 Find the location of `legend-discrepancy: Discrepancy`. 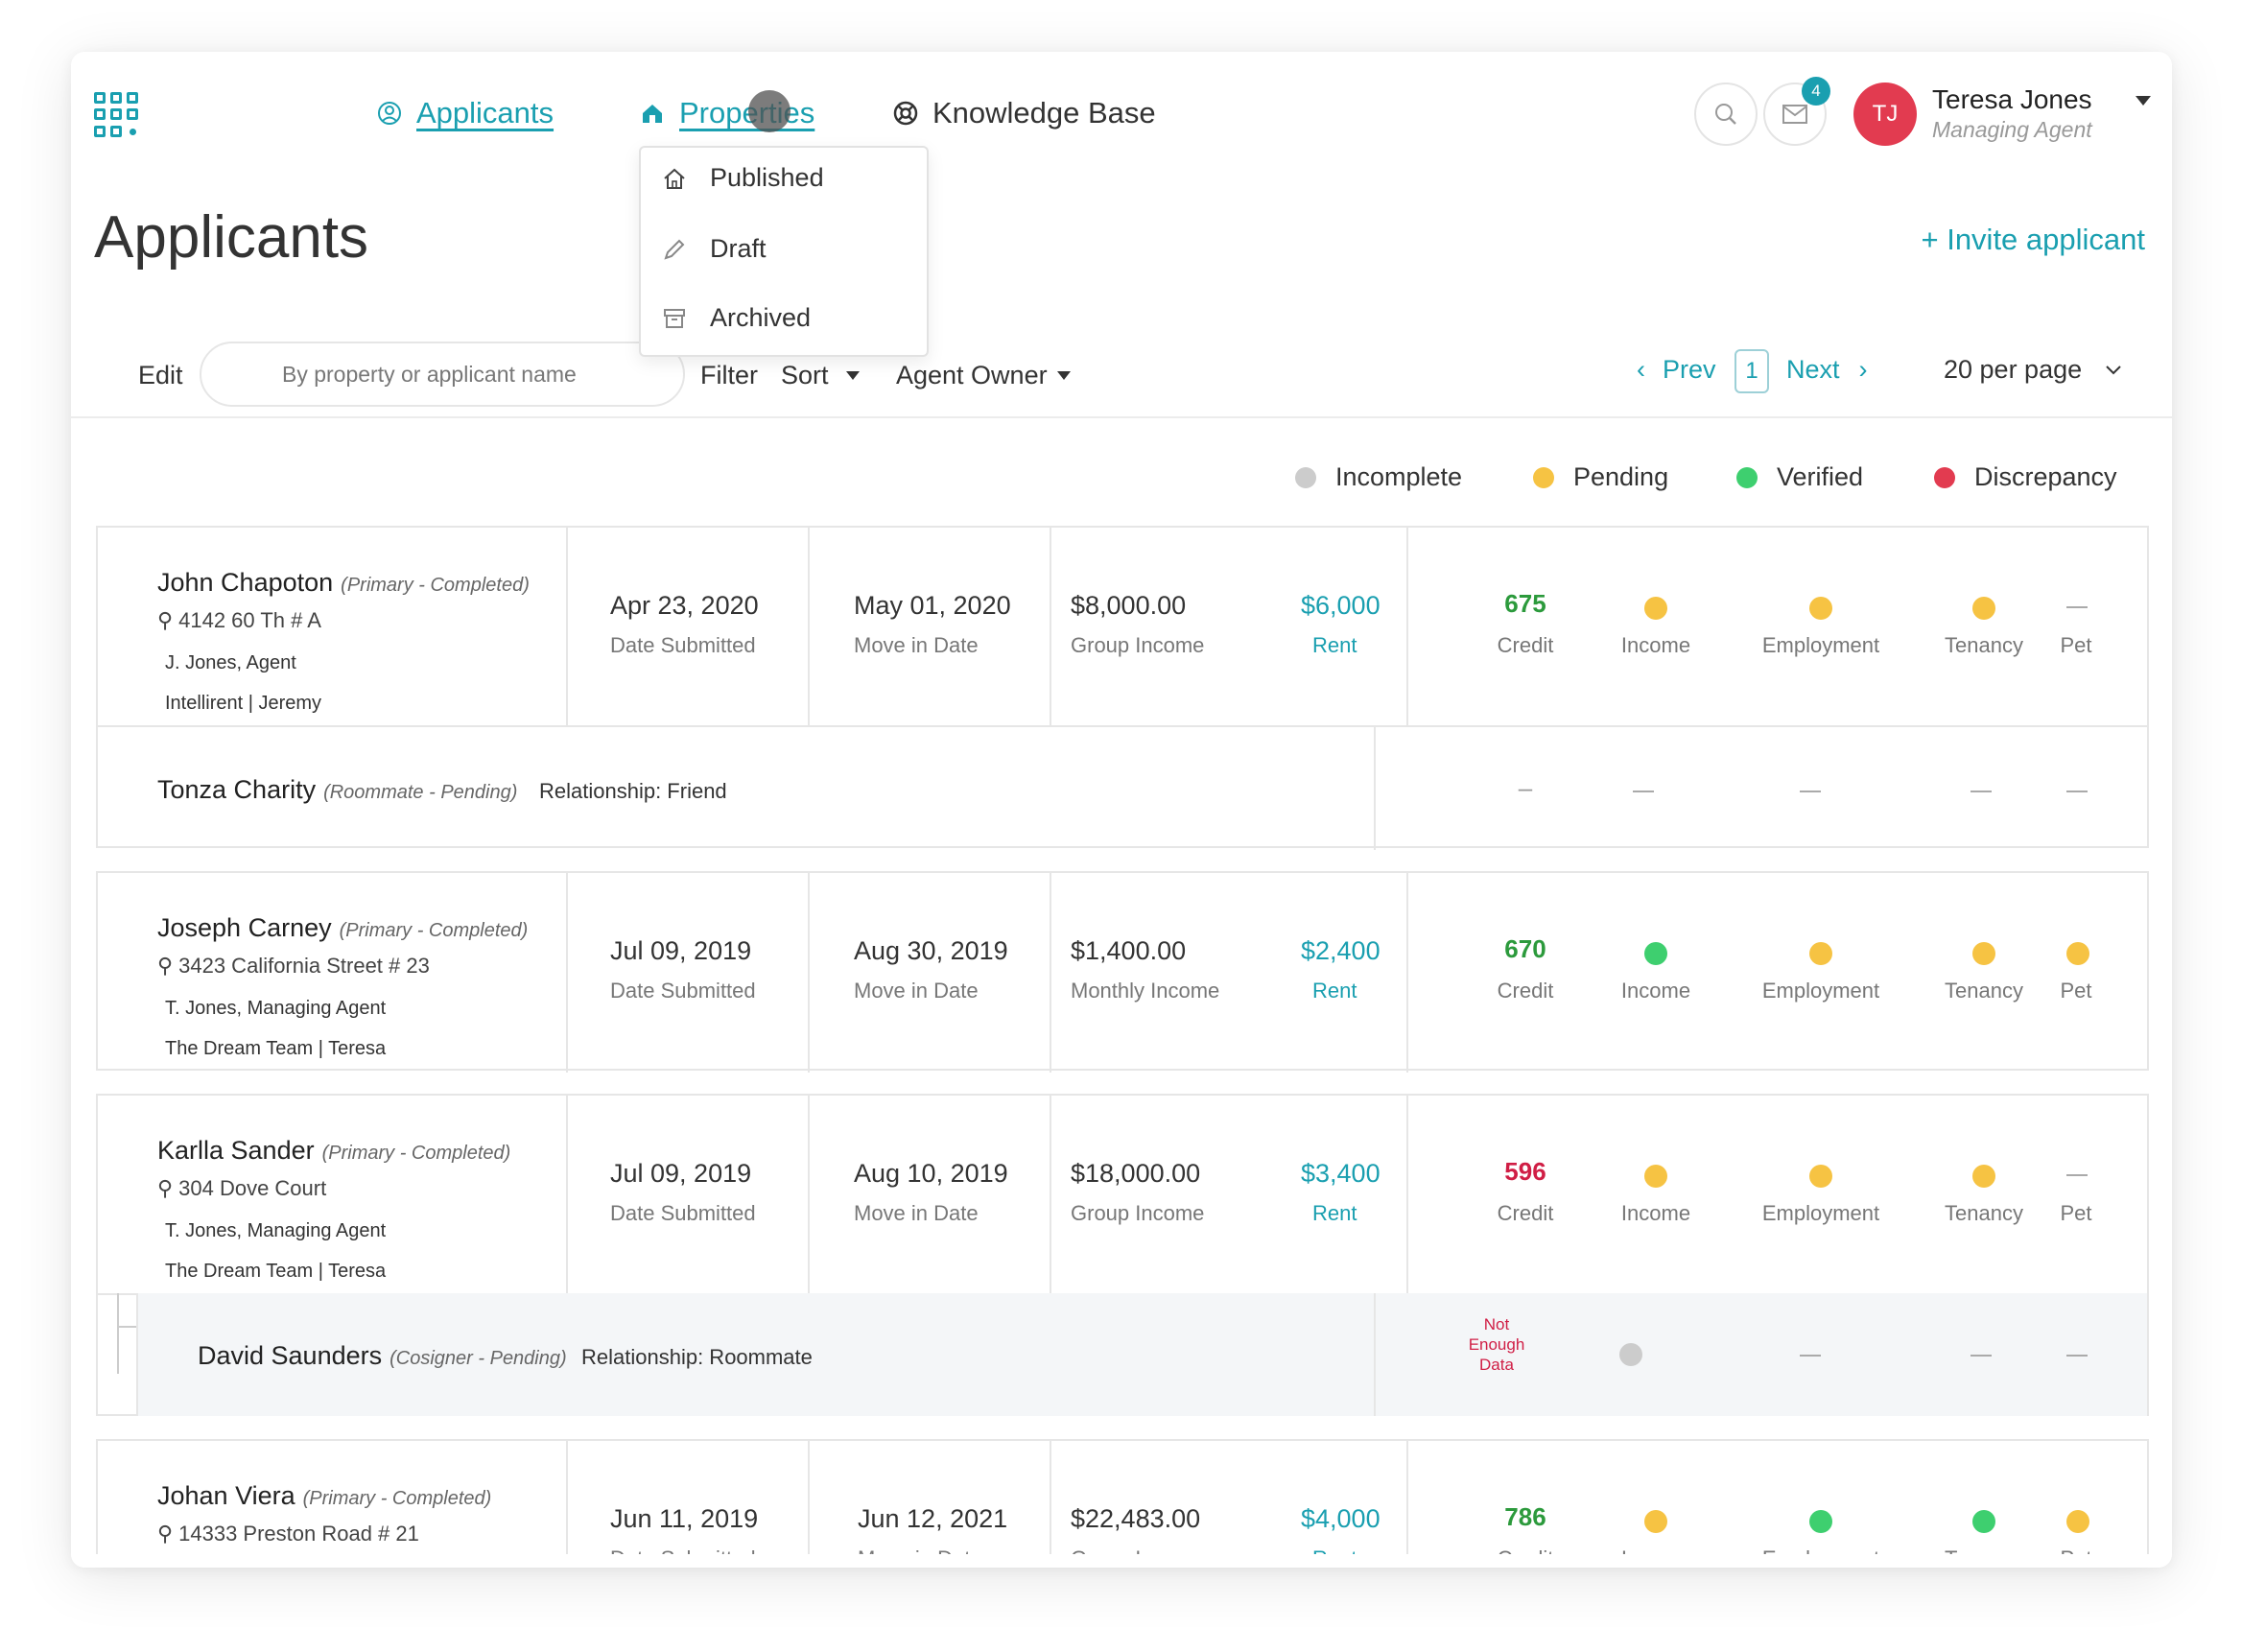

legend-discrepancy: Discrepancy is located at coordinates (2026, 477).